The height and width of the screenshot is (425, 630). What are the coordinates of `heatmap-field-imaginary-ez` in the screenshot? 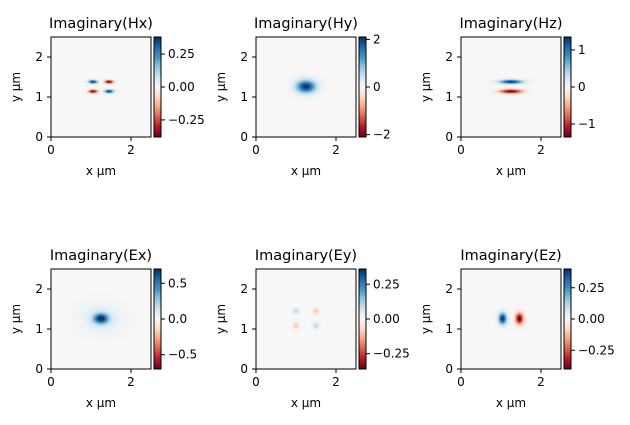 It's located at (511, 319).